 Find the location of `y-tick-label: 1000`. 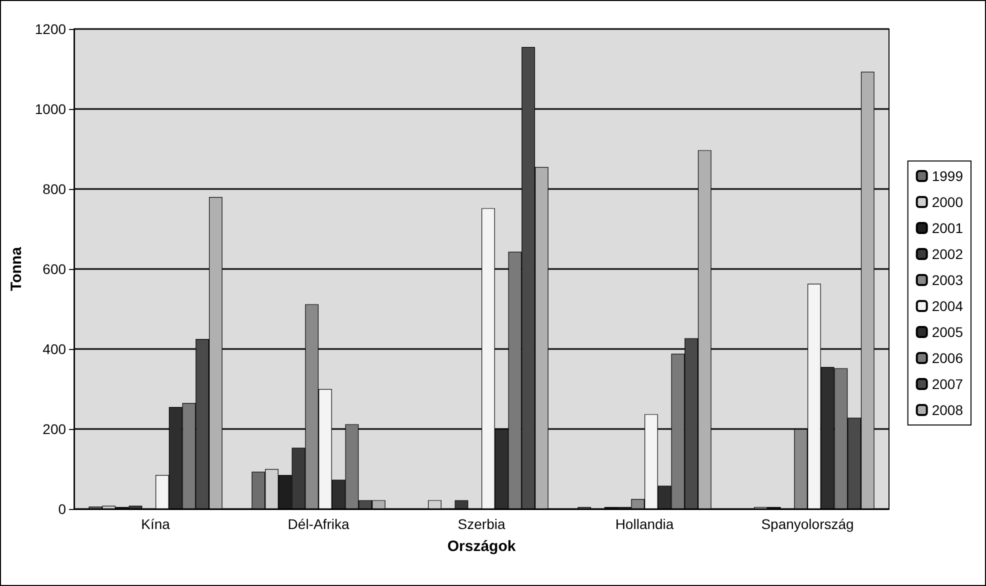

y-tick-label: 1000 is located at coordinates (50, 109).